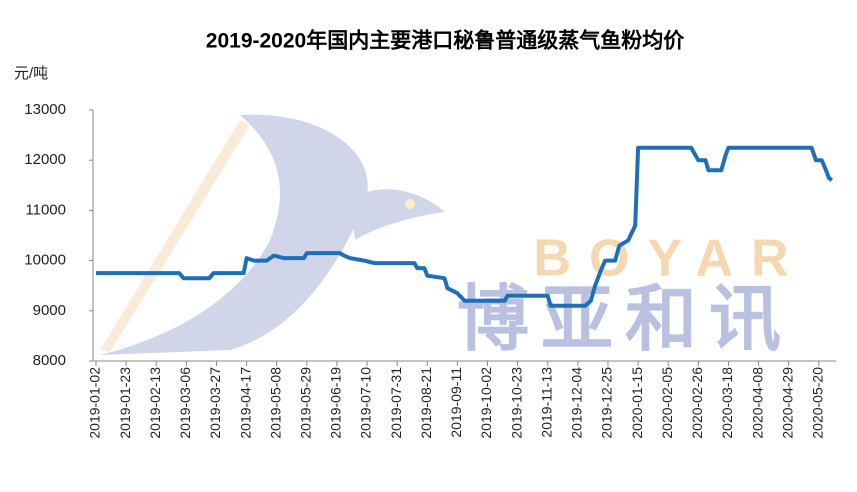 Image resolution: width=857 pixels, height=492 pixels. What do you see at coordinates (456, 402) in the screenshot?
I see `x-tick-label: 2019-09-11` at bounding box center [456, 402].